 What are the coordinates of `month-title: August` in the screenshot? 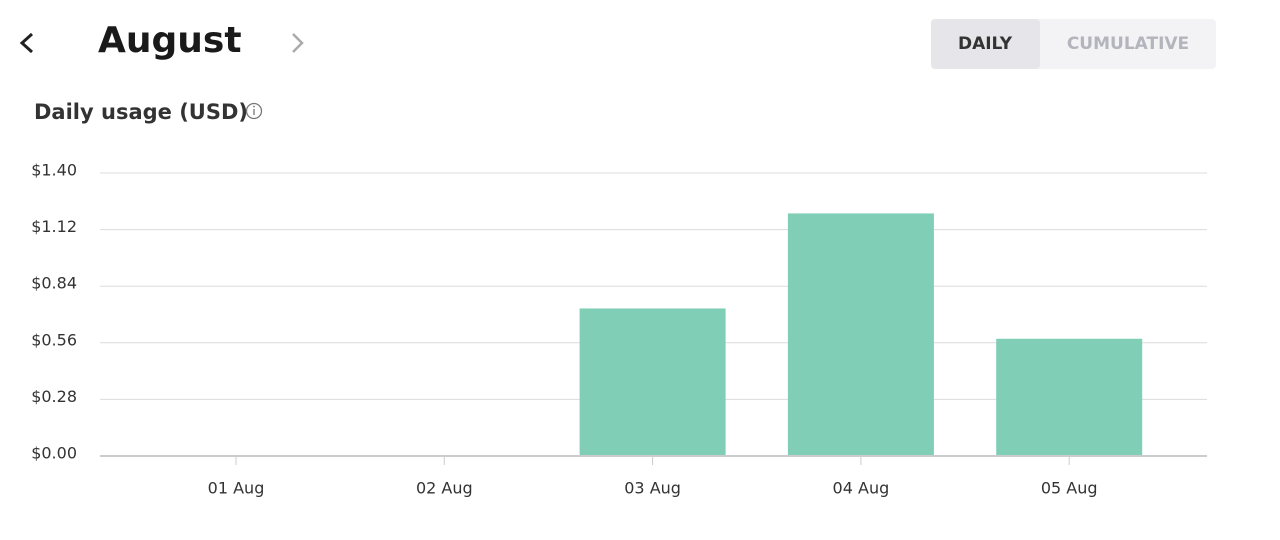 It's located at (170, 40).